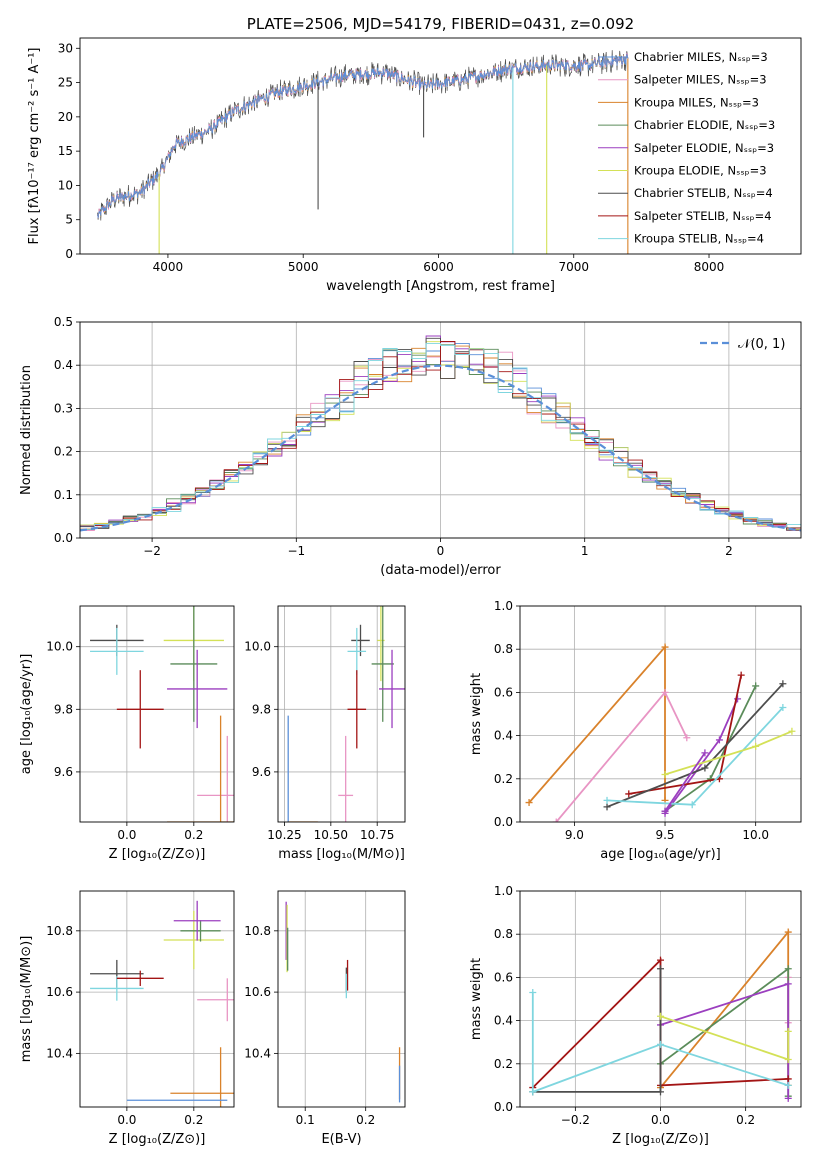  I want to click on y-axis-label: mass [log₁₀(M/M⊙)], so click(26, 999).